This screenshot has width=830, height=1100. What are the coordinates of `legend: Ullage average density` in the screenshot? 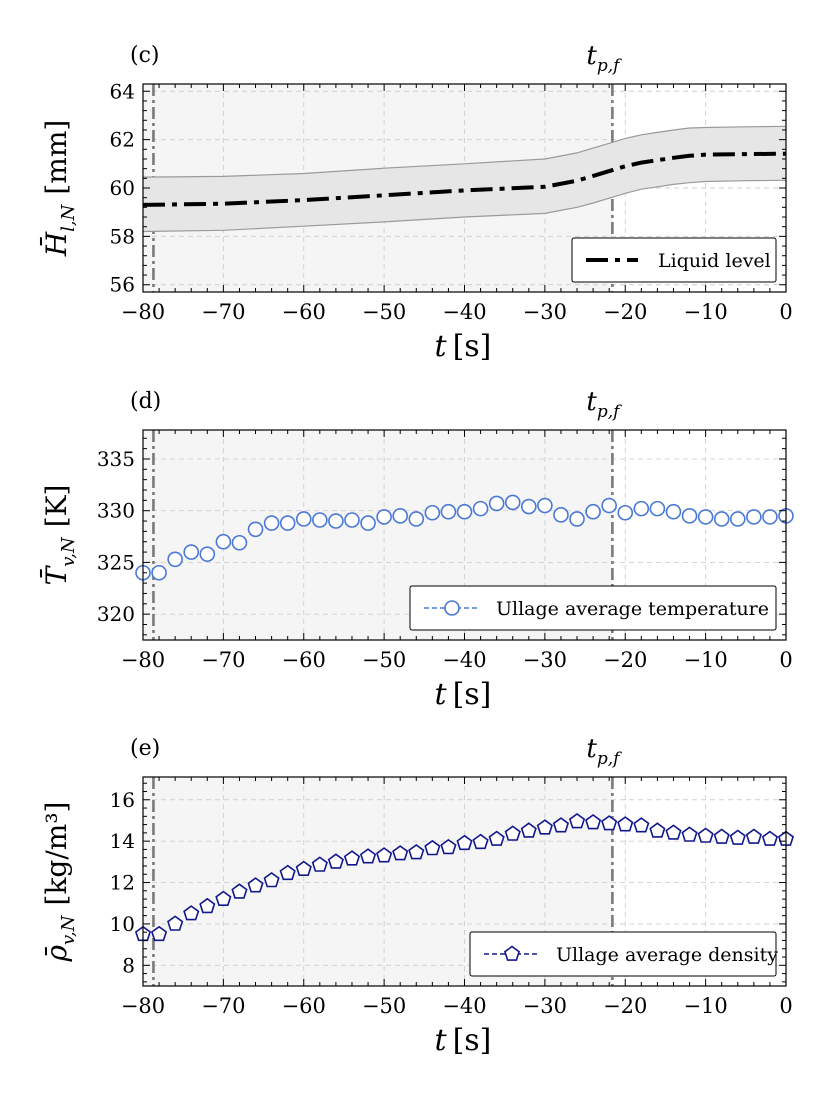 It's located at (623, 954).